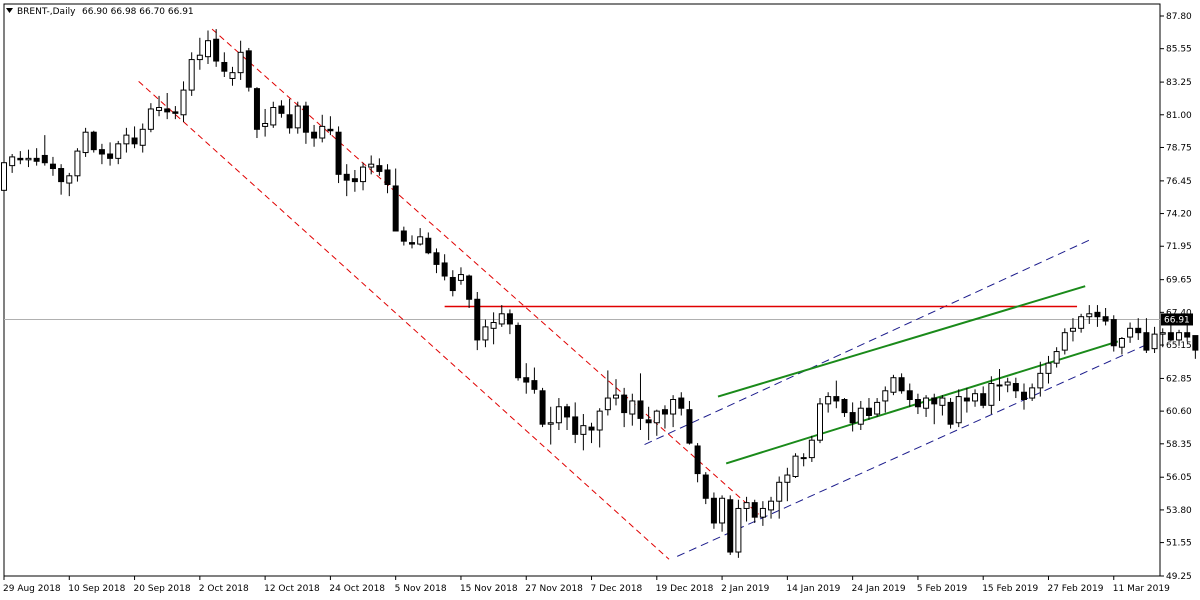 Image resolution: width=1200 pixels, height=600 pixels. Describe the element at coordinates (162, 589) in the screenshot. I see `x-tick-label: 20 Sep 2018` at that location.